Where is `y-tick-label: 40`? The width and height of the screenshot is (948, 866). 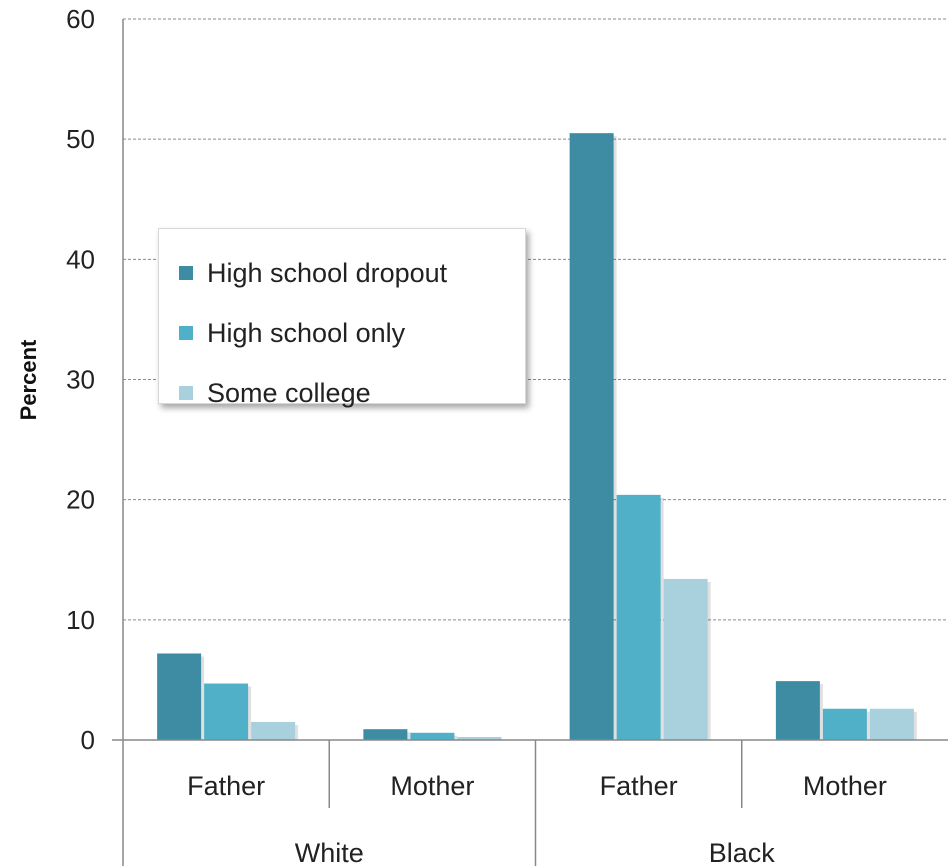 y-tick-label: 40 is located at coordinates (80, 259).